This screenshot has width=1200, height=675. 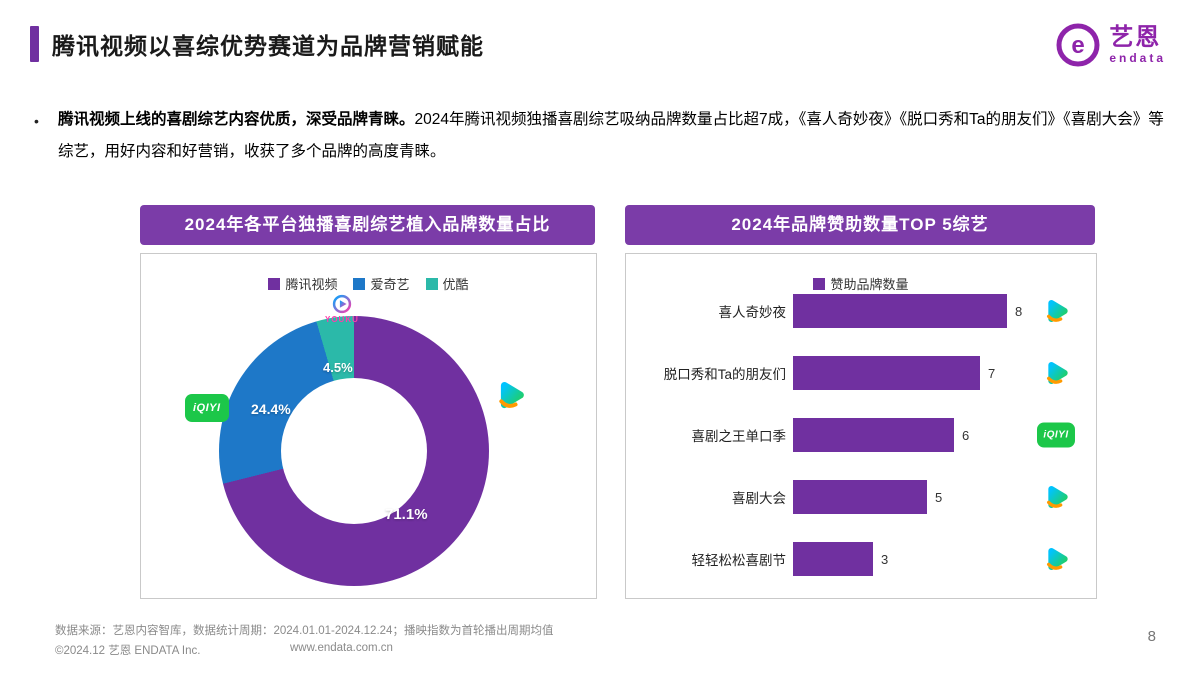 What do you see at coordinates (724, 374) in the screenshot?
I see `bar-row-label: 脱口秀和Ta的朋友们` at bounding box center [724, 374].